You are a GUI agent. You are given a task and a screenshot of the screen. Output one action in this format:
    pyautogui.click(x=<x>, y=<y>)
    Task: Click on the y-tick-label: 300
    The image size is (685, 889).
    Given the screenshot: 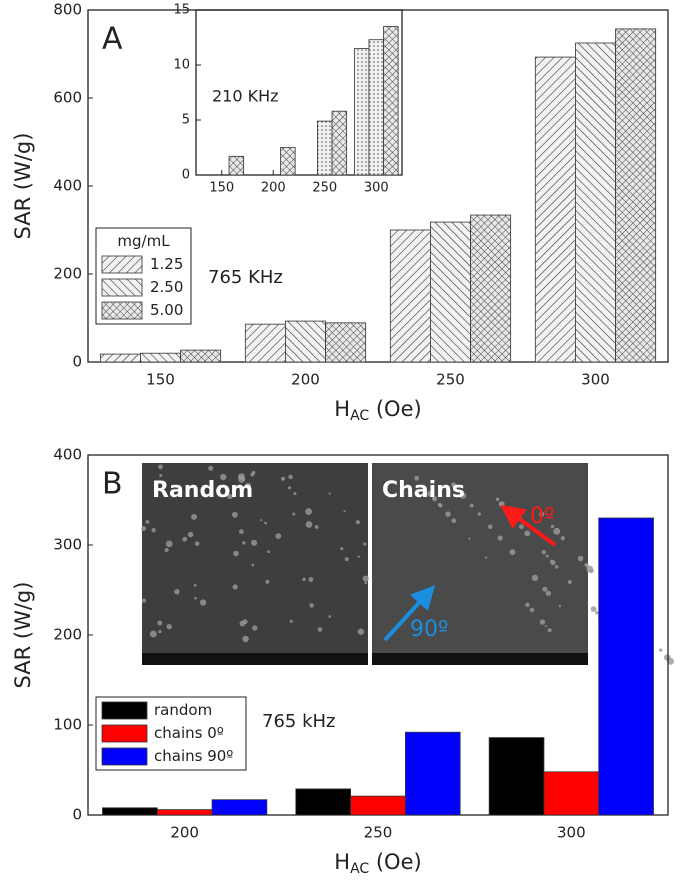 What is the action you would take?
    pyautogui.click(x=67, y=545)
    